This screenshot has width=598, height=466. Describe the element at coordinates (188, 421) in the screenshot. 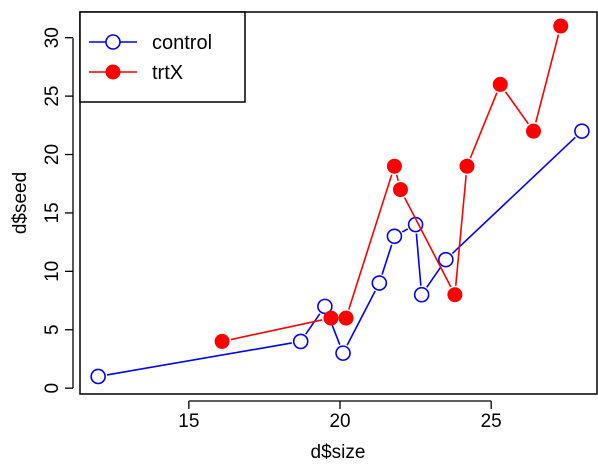

I see `x-tick-label: 15` at that location.